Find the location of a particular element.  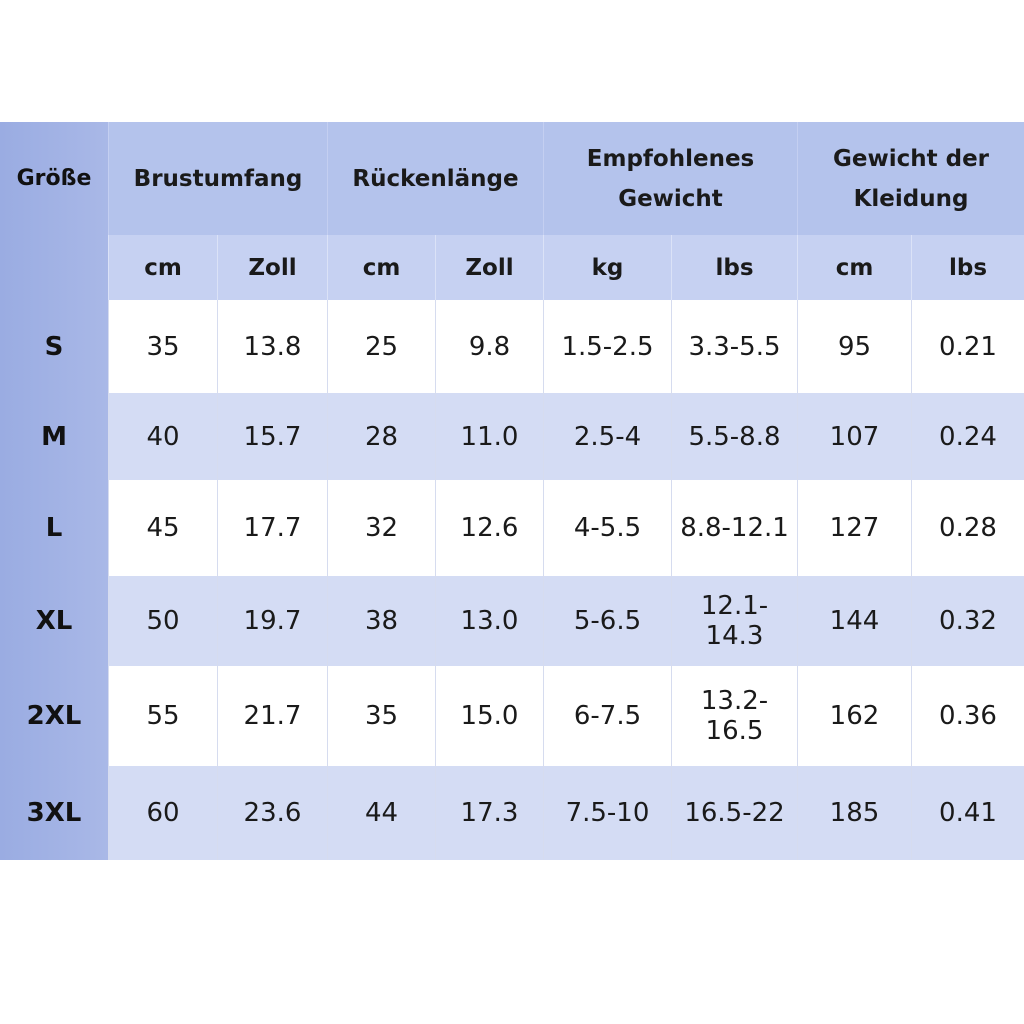

value-cell: 21.7 is located at coordinates (272, 716).